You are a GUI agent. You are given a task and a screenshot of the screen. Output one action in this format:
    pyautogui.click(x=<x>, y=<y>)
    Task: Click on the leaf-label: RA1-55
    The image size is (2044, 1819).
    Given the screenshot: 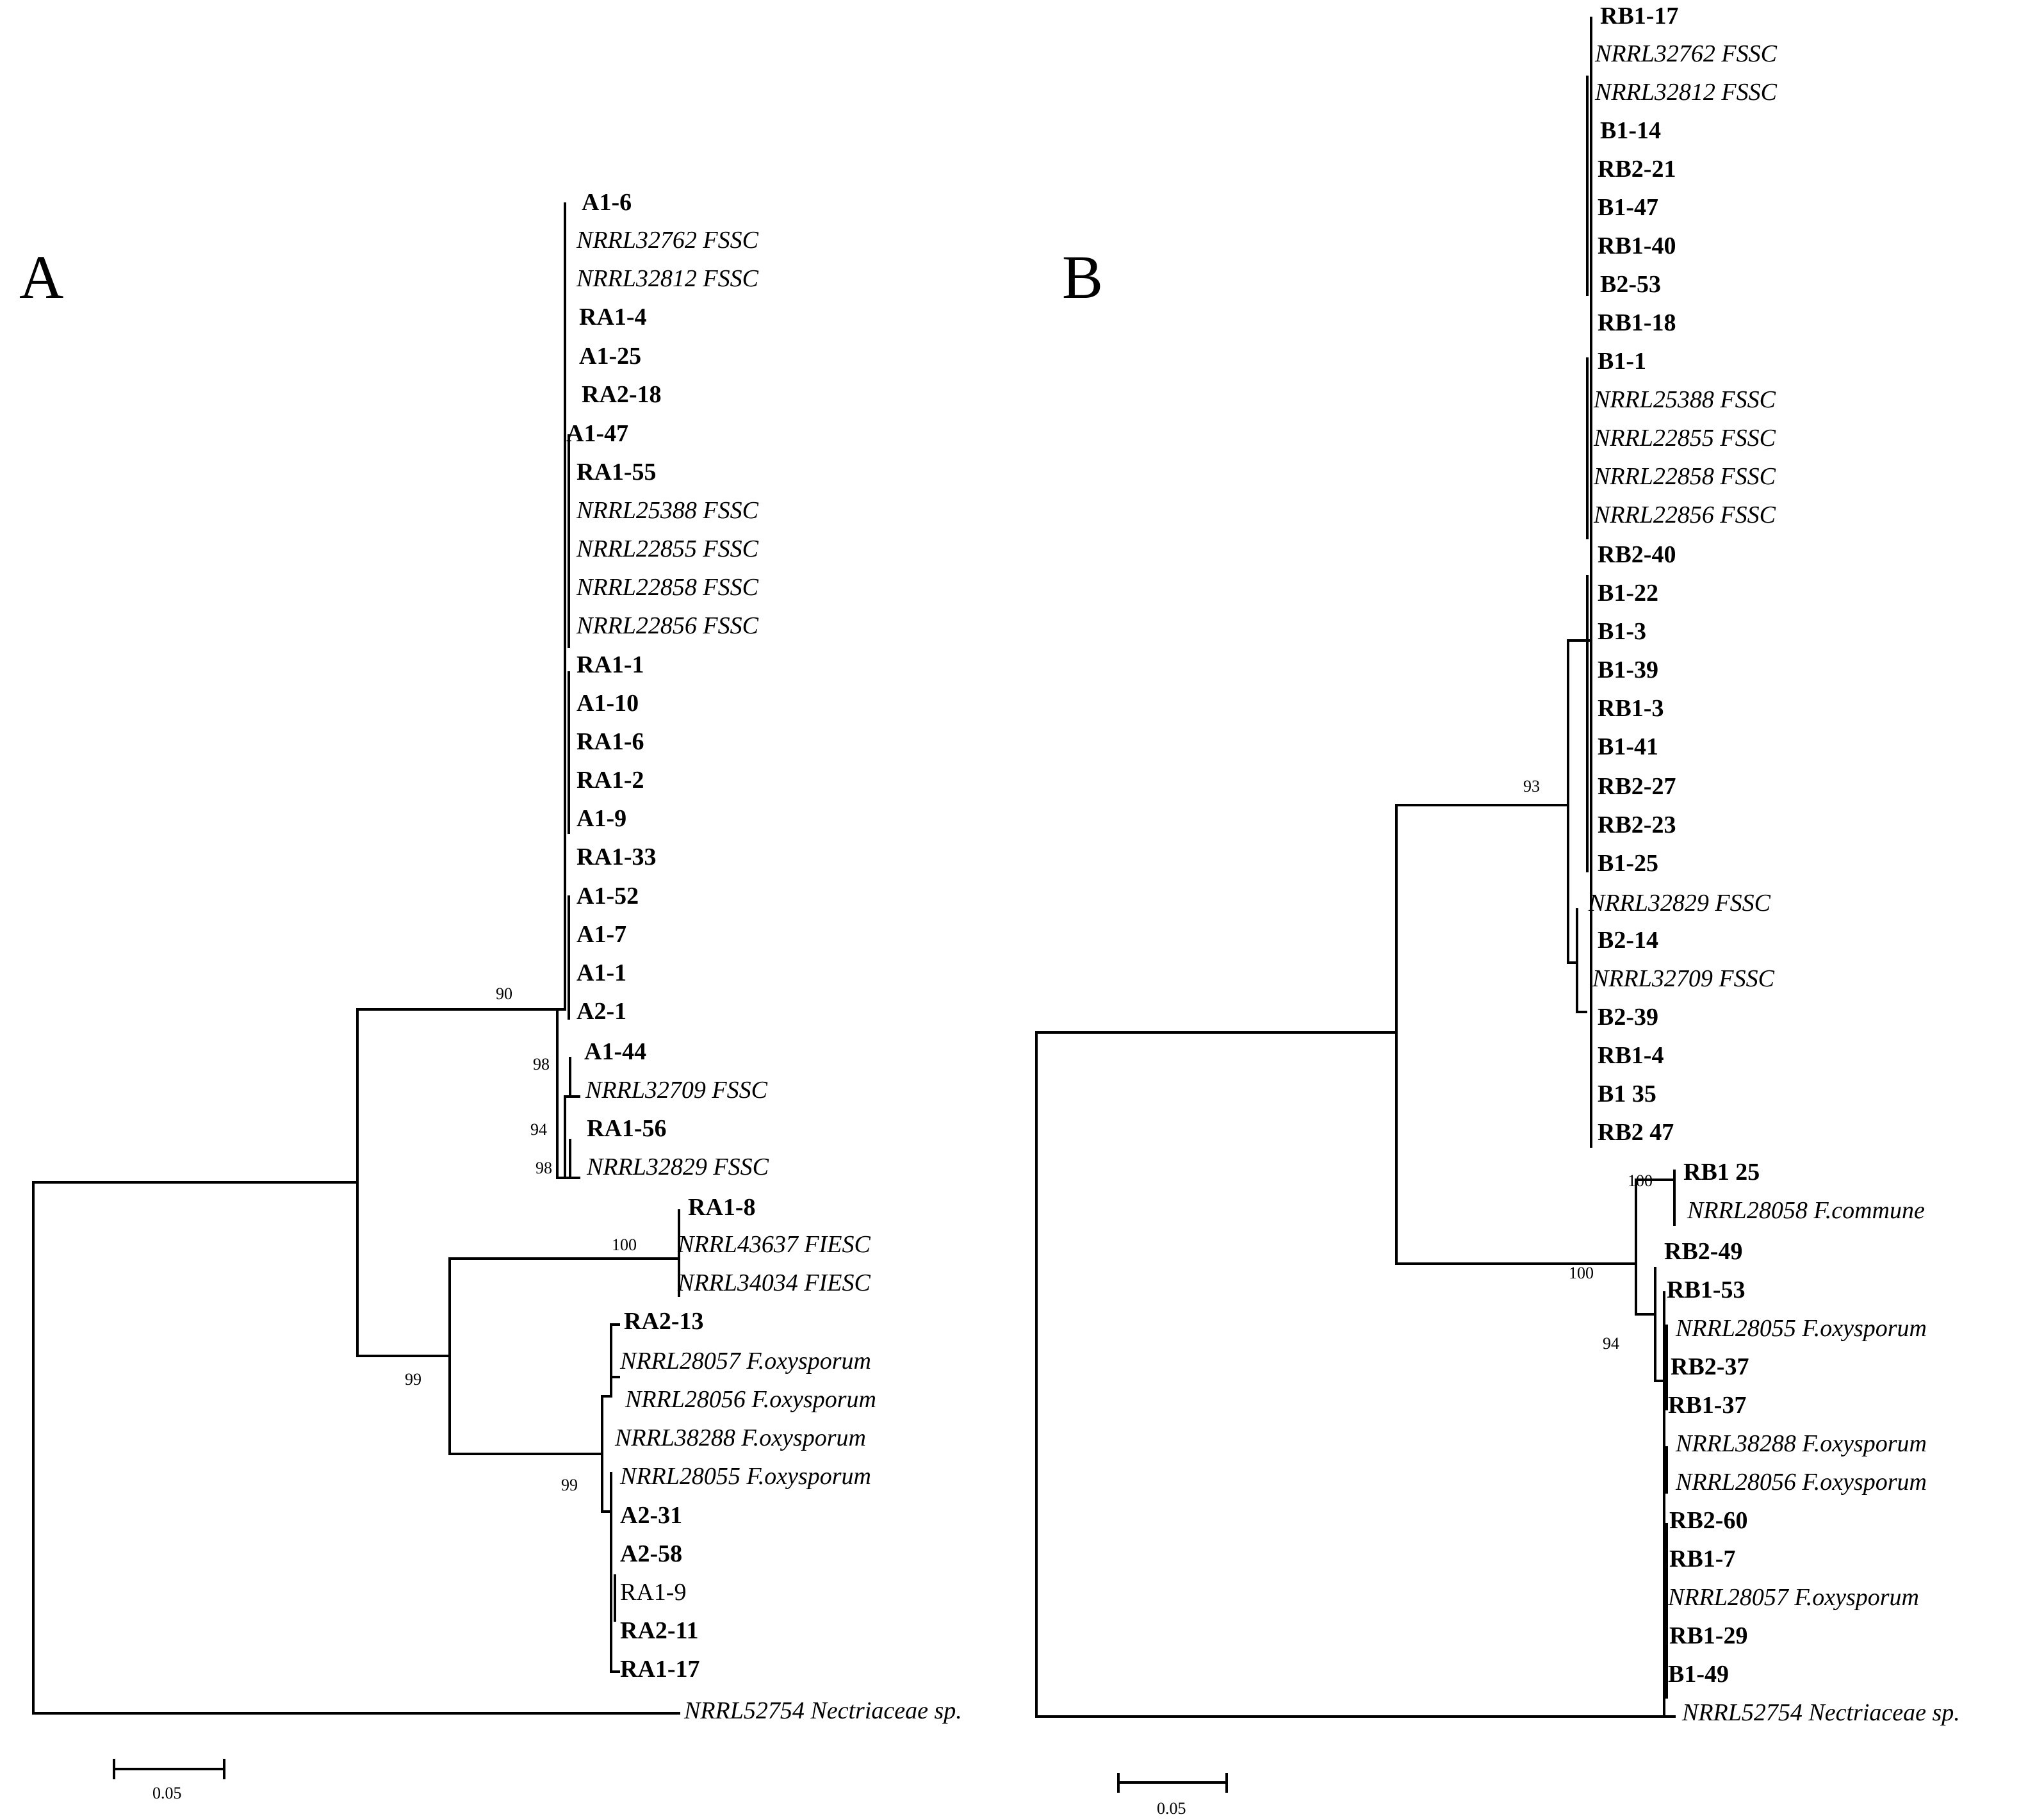 What is the action you would take?
    pyautogui.click(x=616, y=472)
    